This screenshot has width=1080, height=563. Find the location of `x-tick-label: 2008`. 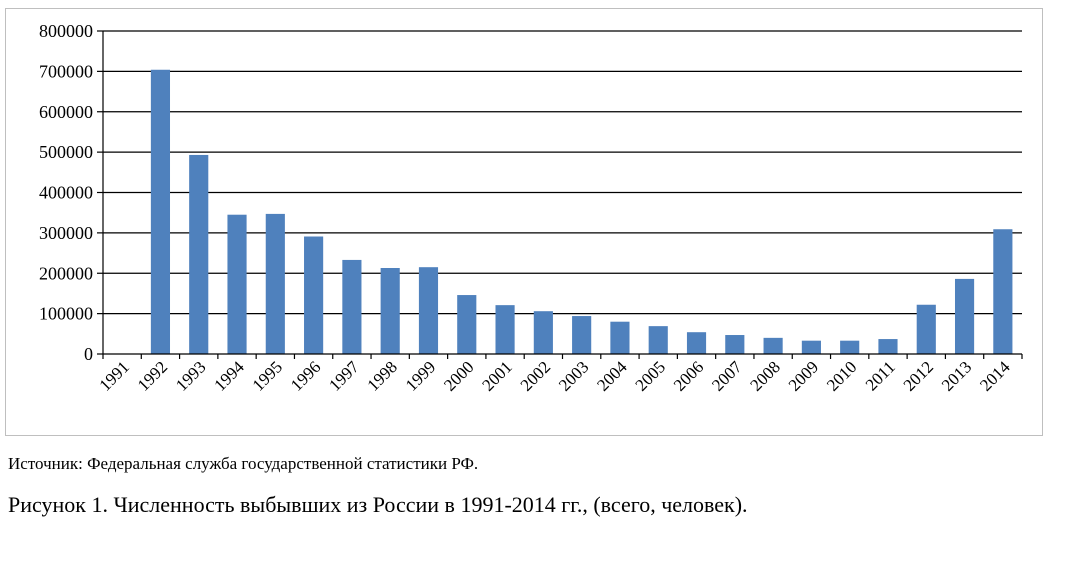

x-tick-label: 2008 is located at coordinates (764, 375).